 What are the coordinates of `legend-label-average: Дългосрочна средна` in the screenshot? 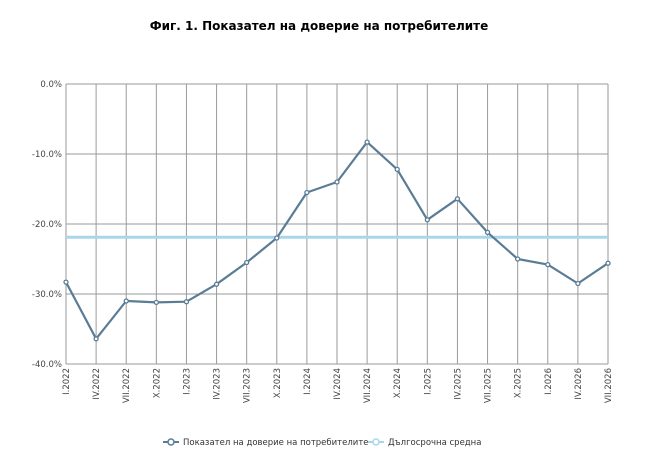 It's located at (434, 443).